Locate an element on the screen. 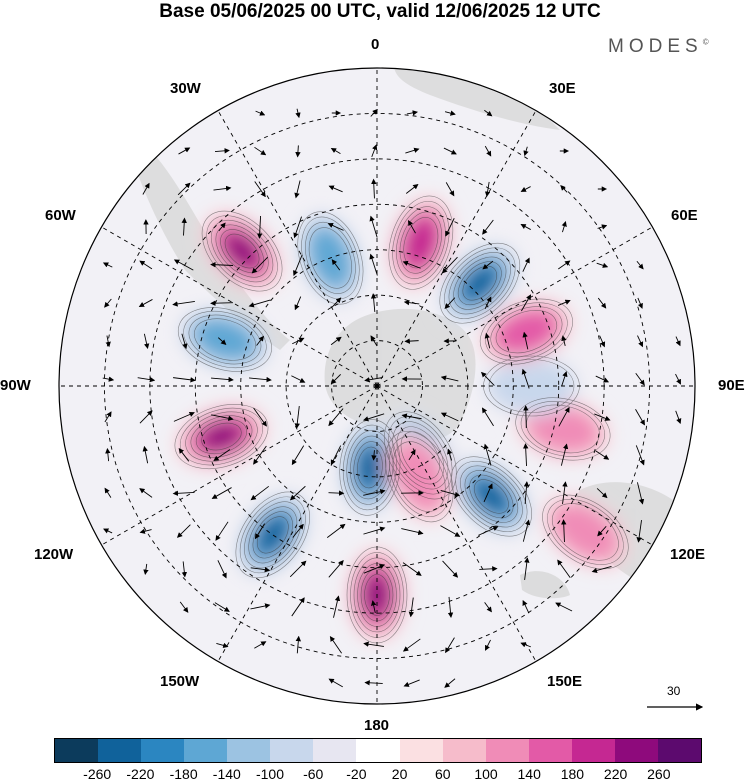 The image size is (750, 783). lon-label-120e: 120E is located at coordinates (688, 554).